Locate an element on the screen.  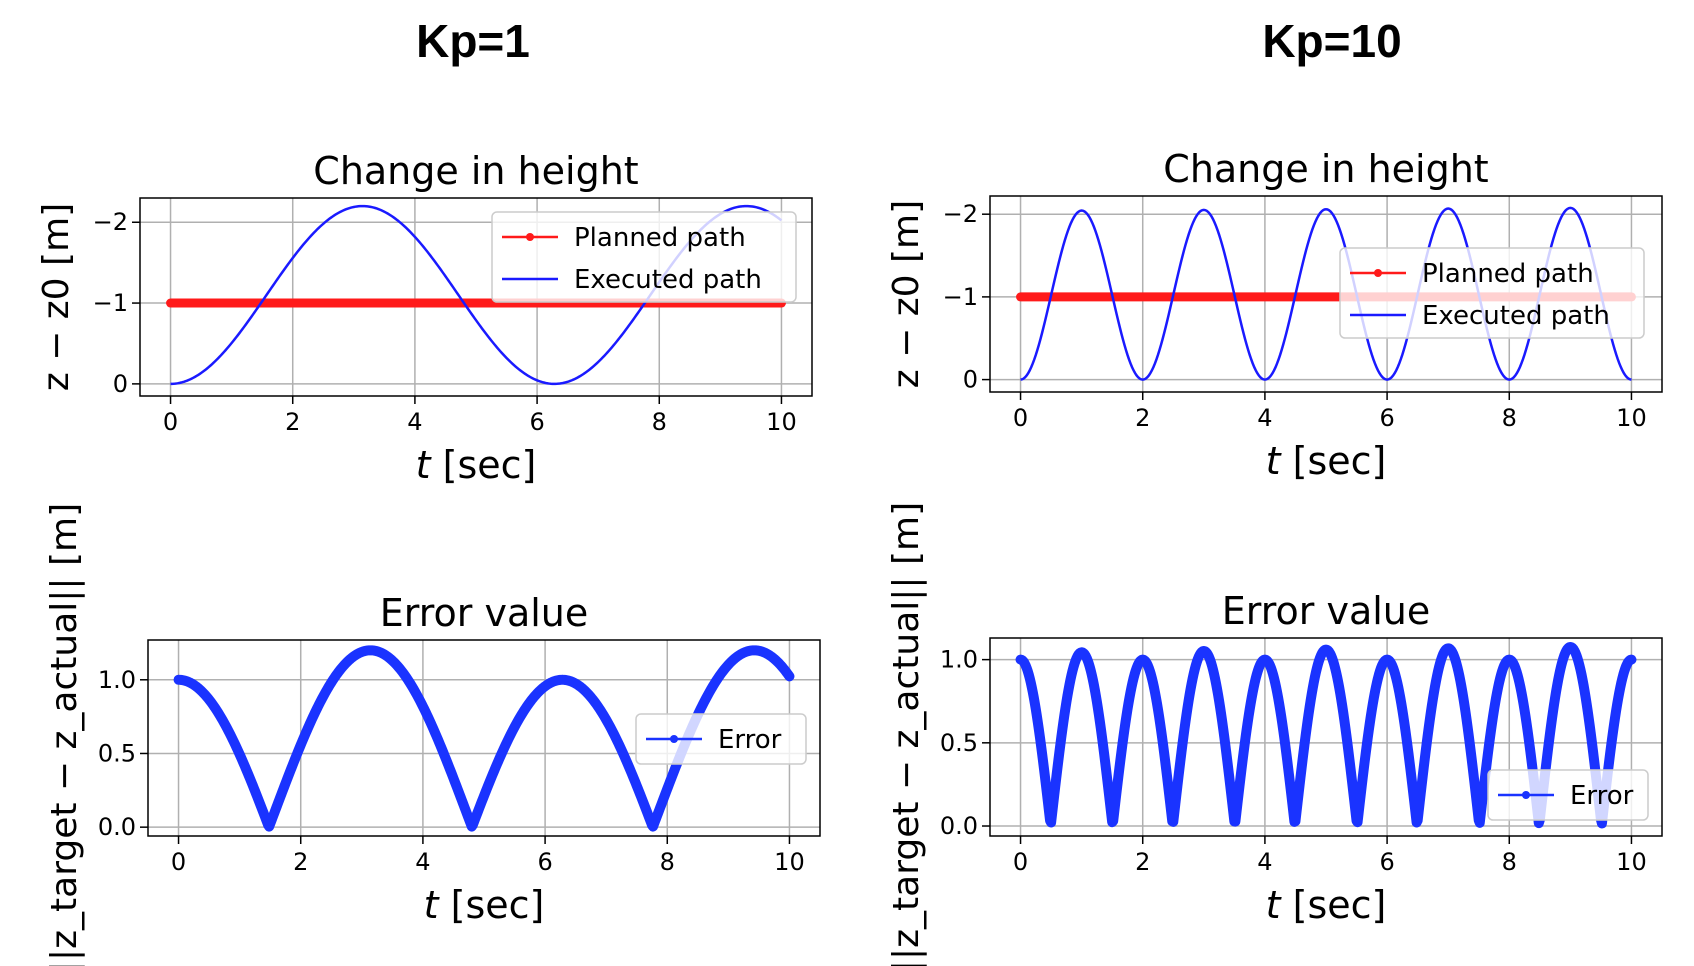
plot-area is located at coordinates (1326, 735).